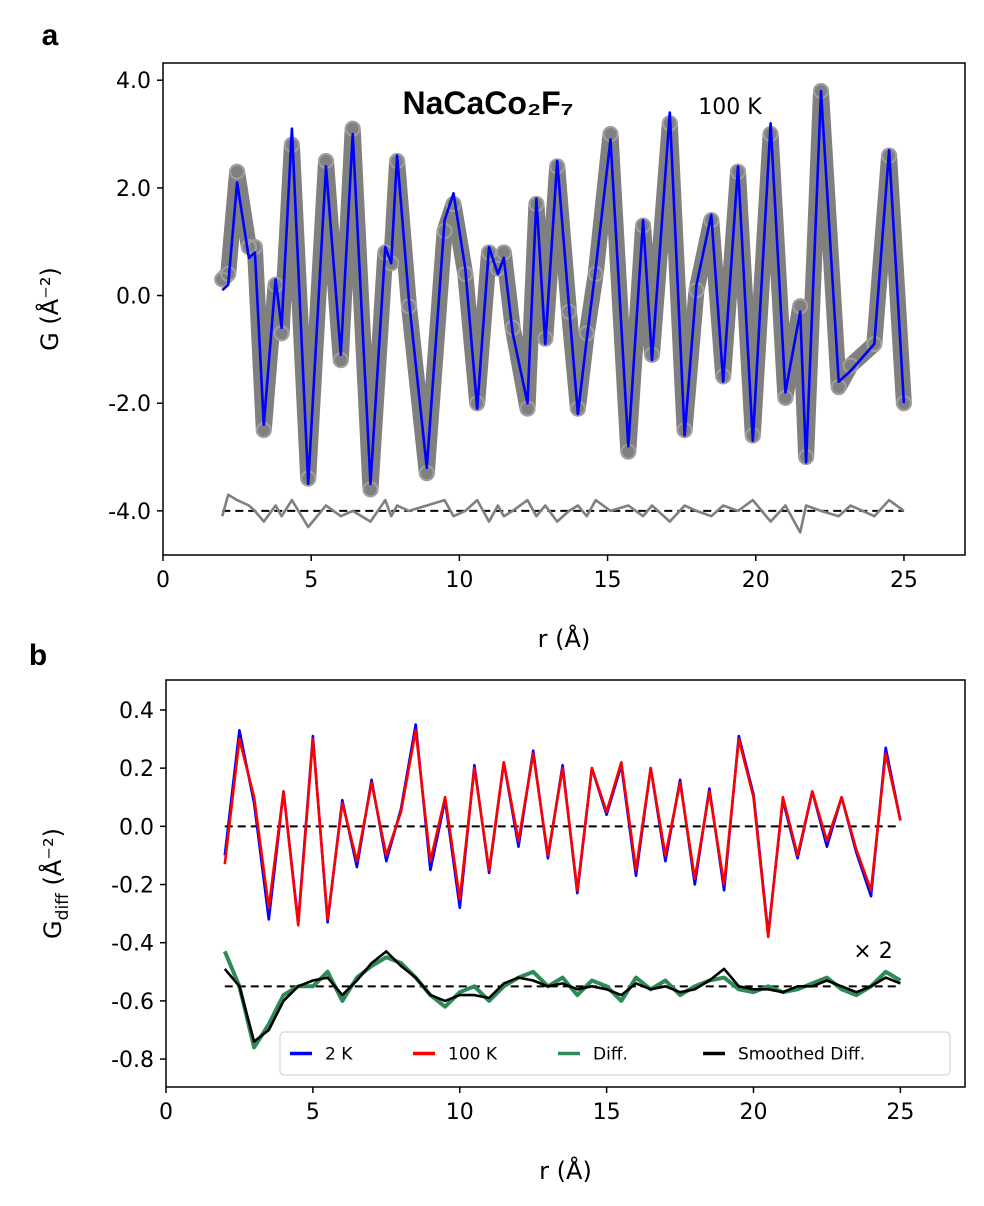 The image size is (984, 1206). I want to click on legend-label: 100 K, so click(473, 1055).